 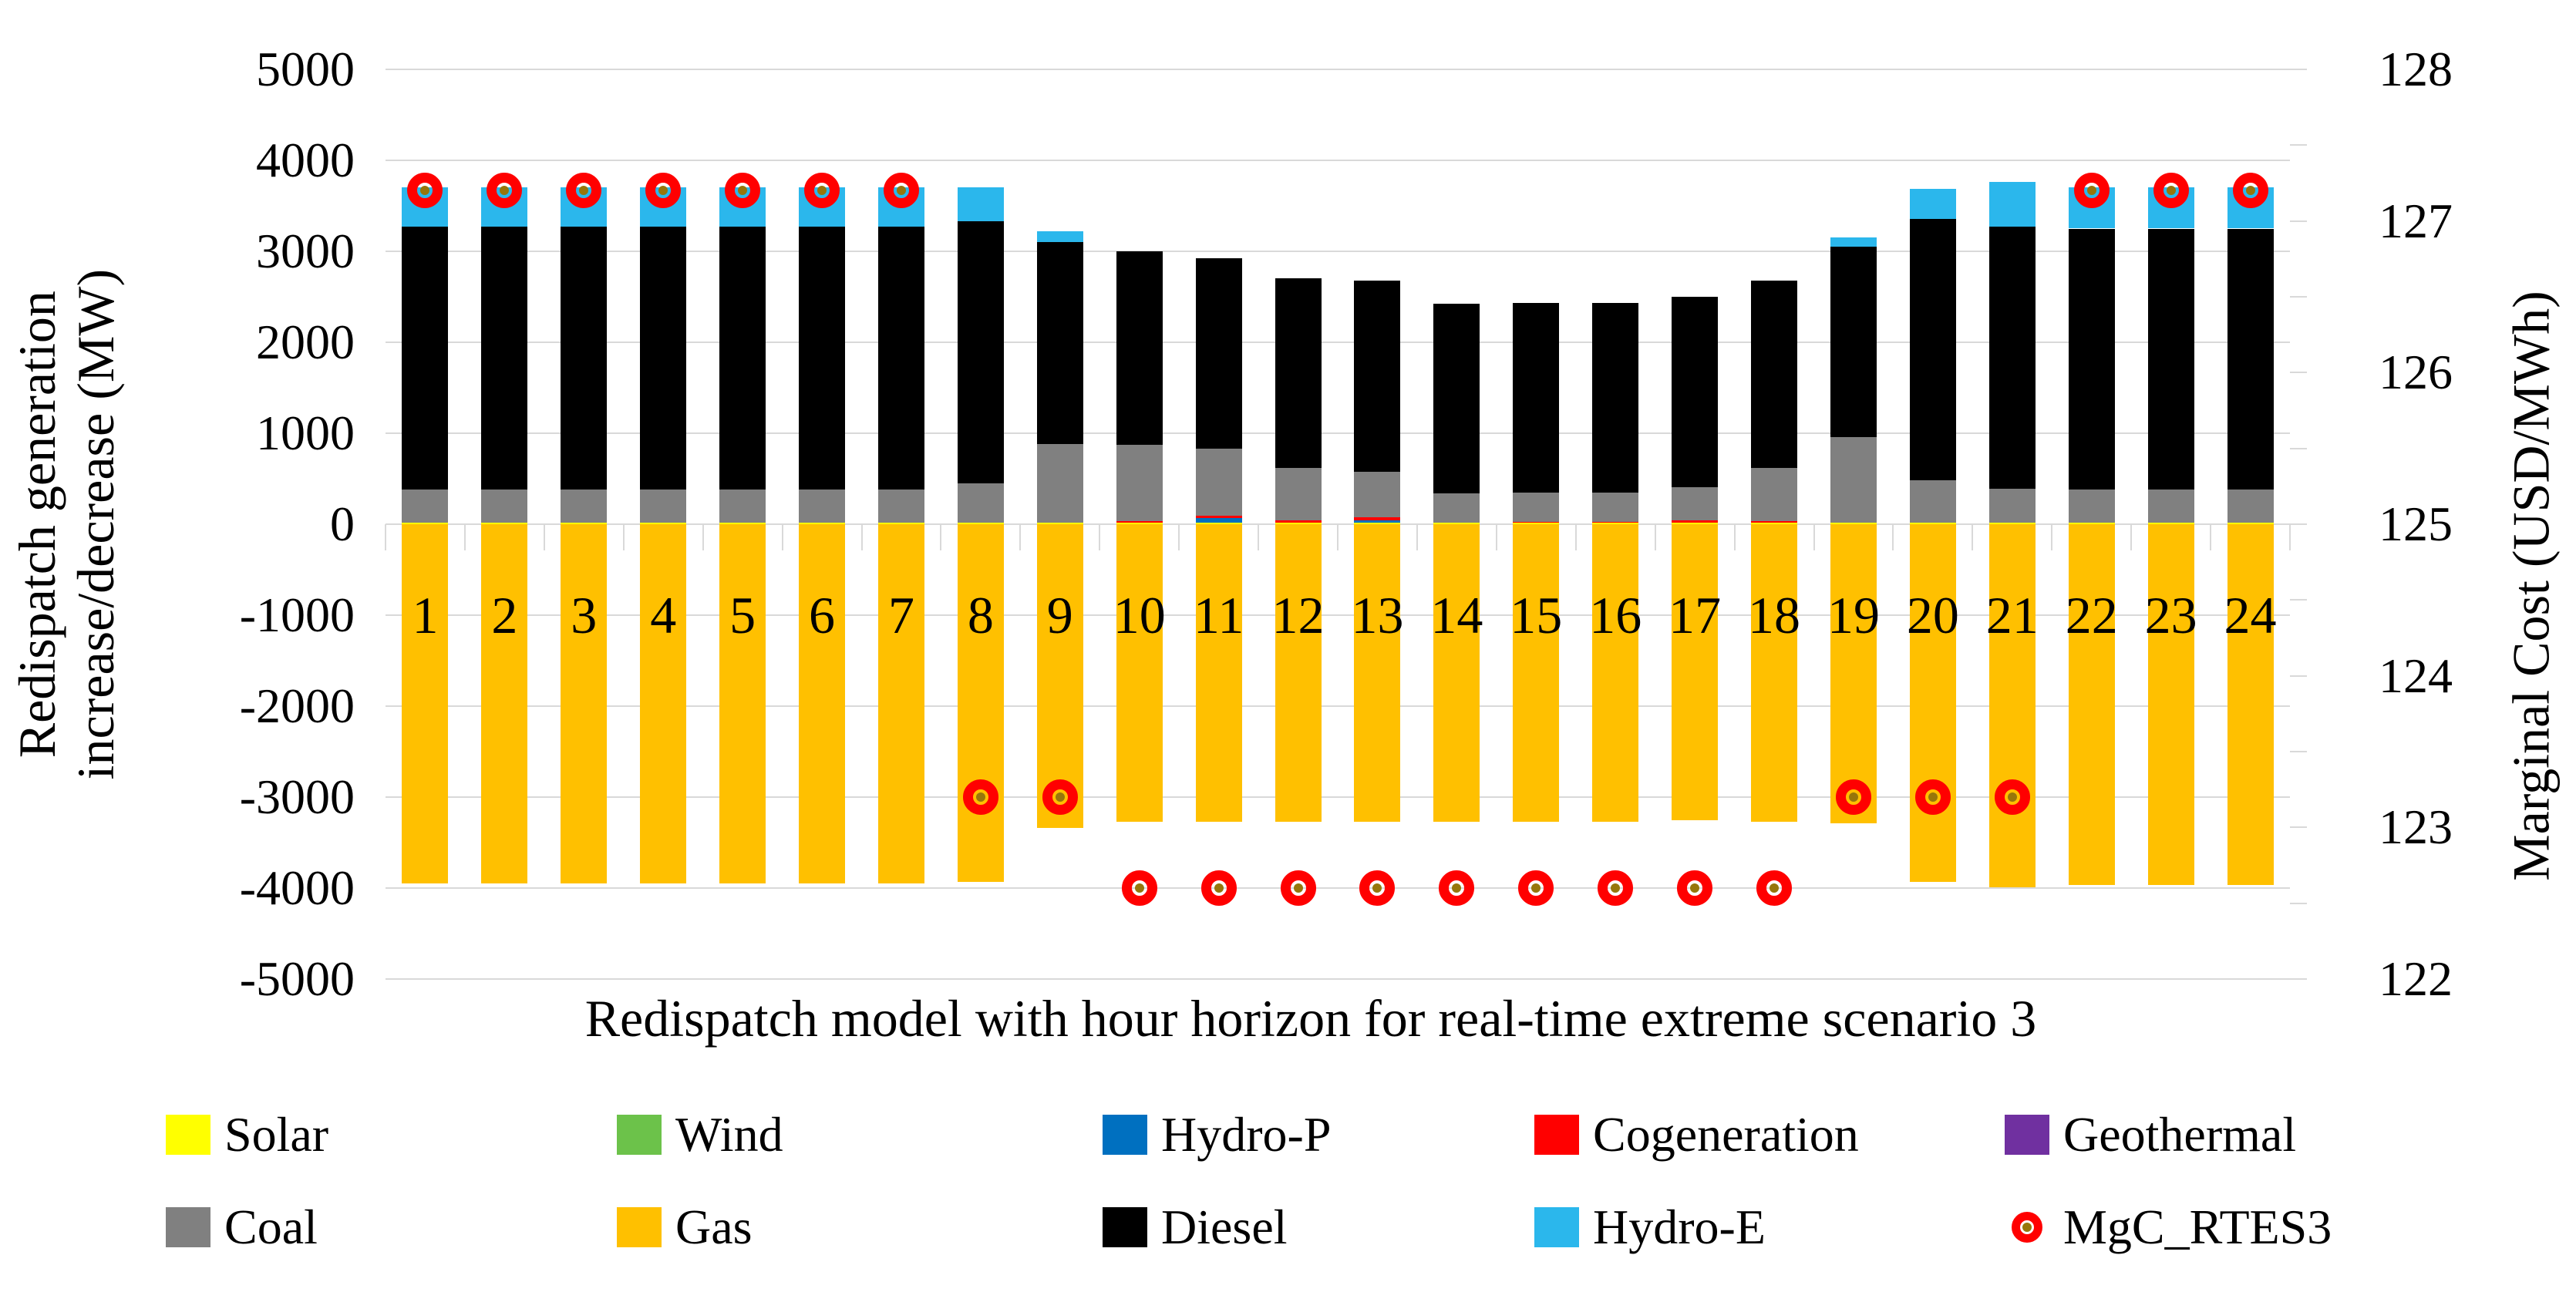 I want to click on right-axis-tick-label: 128, so click(x=2416, y=69).